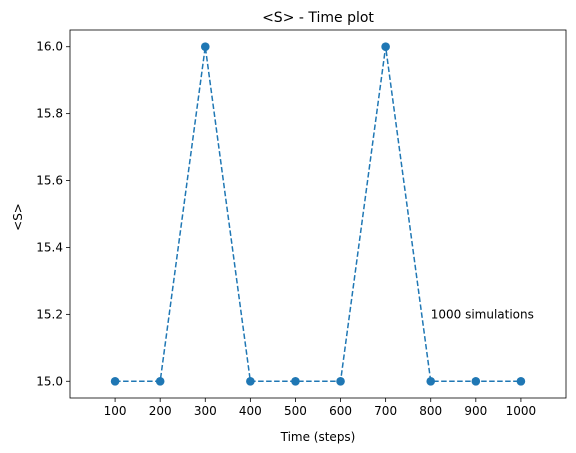 The height and width of the screenshot is (453, 576). What do you see at coordinates (53, 214) in the screenshot?
I see `y-axis: 15.0 15.2 15.4 15.6 15.8 16.0` at bounding box center [53, 214].